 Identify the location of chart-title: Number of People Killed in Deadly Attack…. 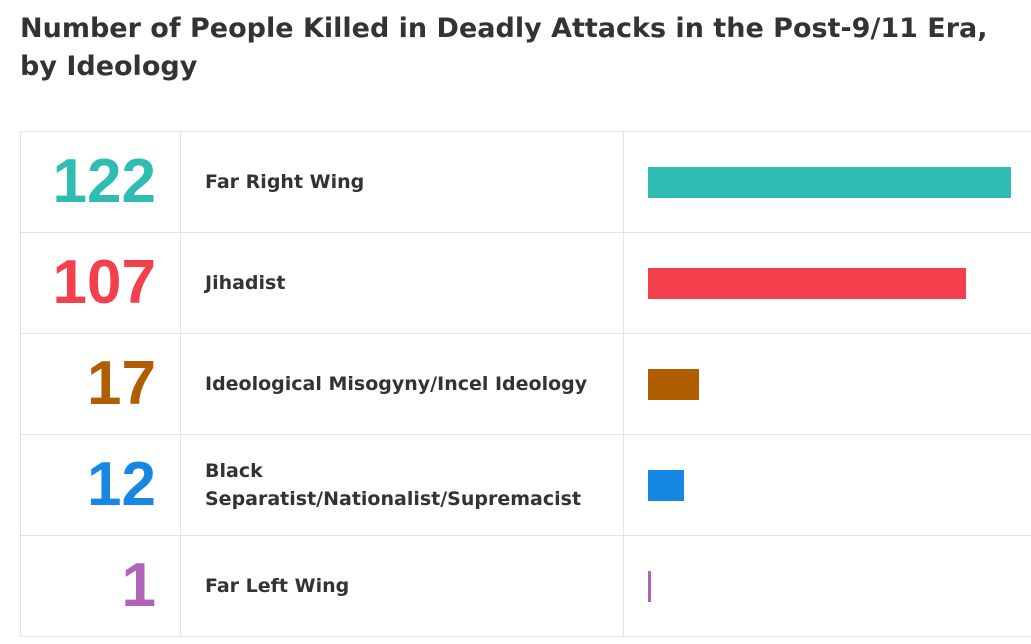
(504, 47).